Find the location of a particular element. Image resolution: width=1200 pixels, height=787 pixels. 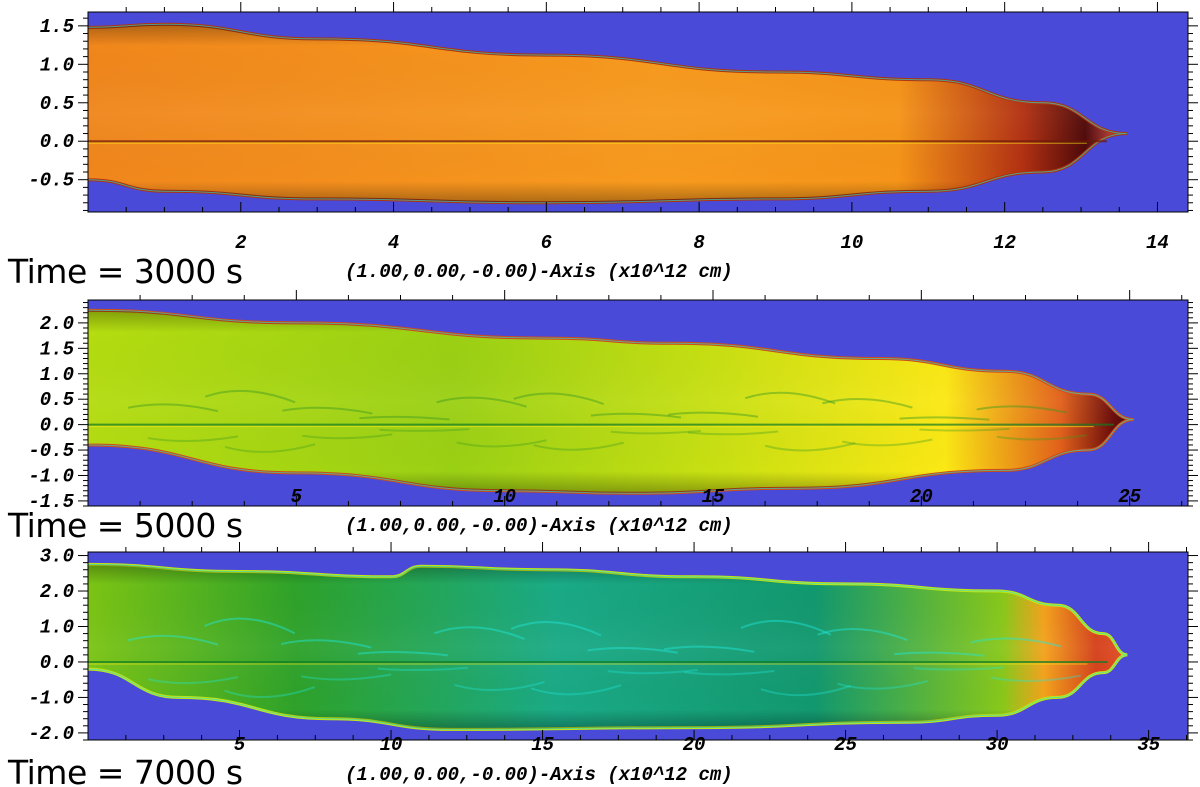

x-tick-label: 30 is located at coordinates (997, 745).